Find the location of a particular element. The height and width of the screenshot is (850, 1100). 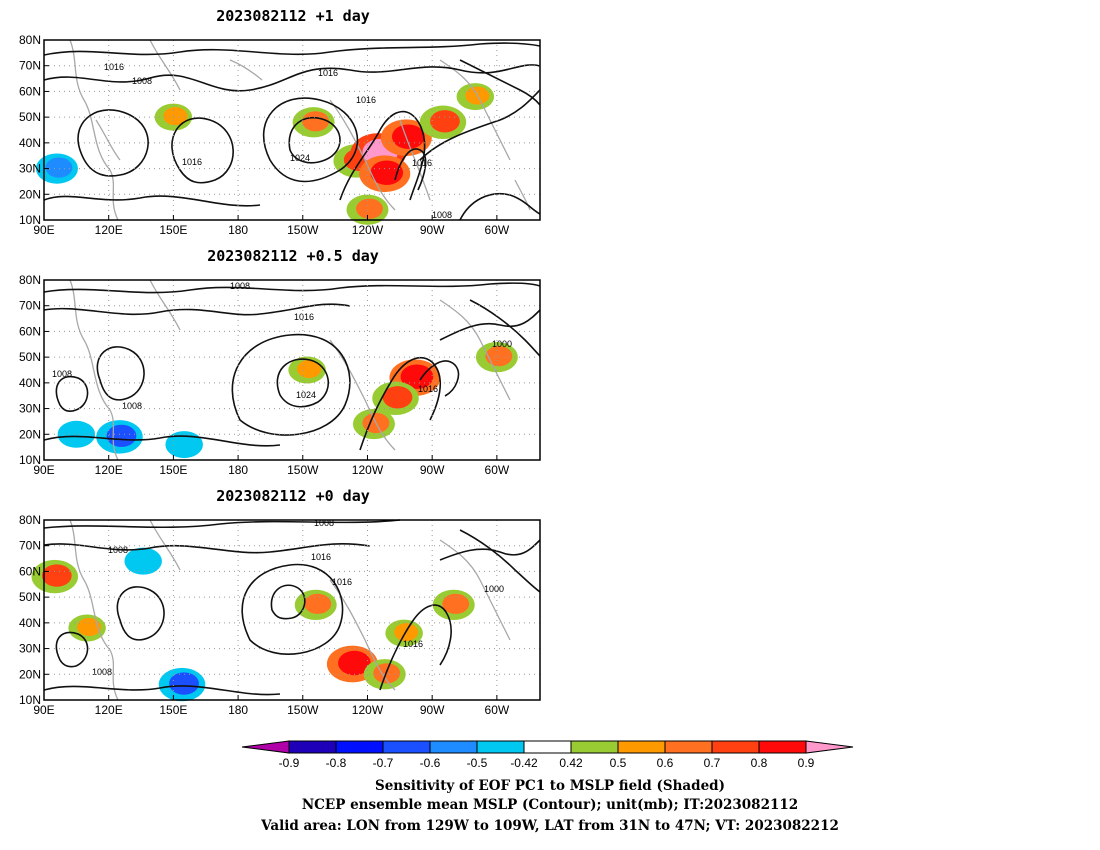

colorbar-tick-label: 0.42 is located at coordinates (571, 763).